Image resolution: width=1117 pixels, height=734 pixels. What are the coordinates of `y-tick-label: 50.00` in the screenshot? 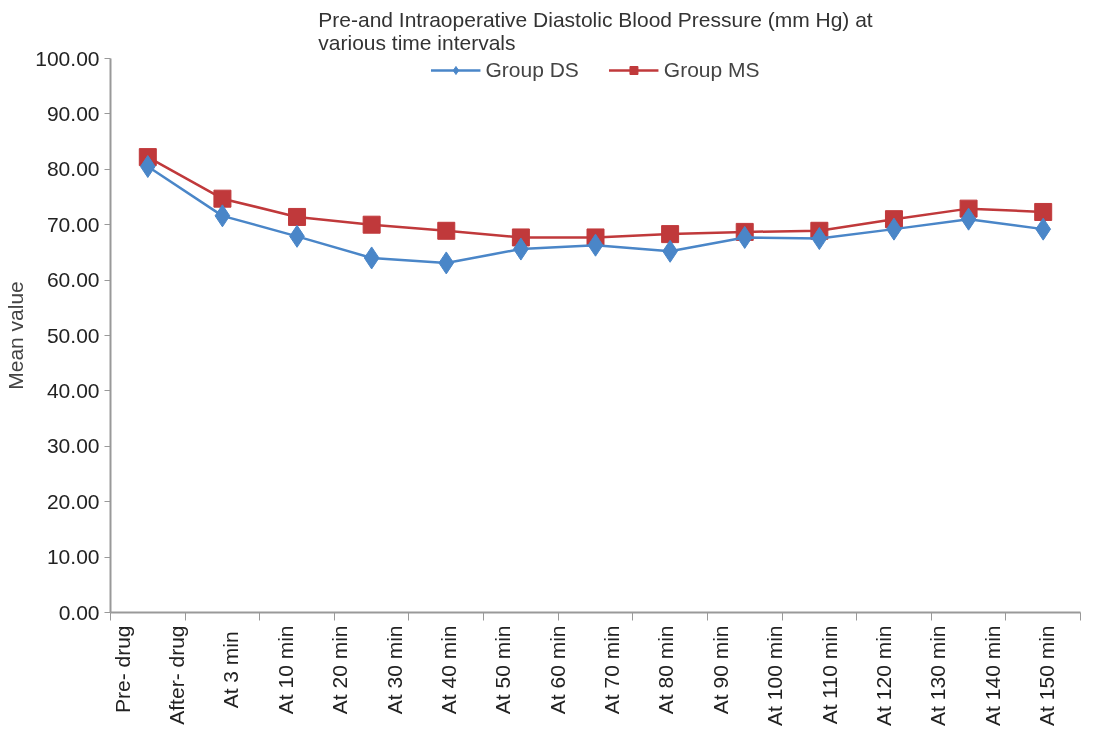 It's located at (73, 335).